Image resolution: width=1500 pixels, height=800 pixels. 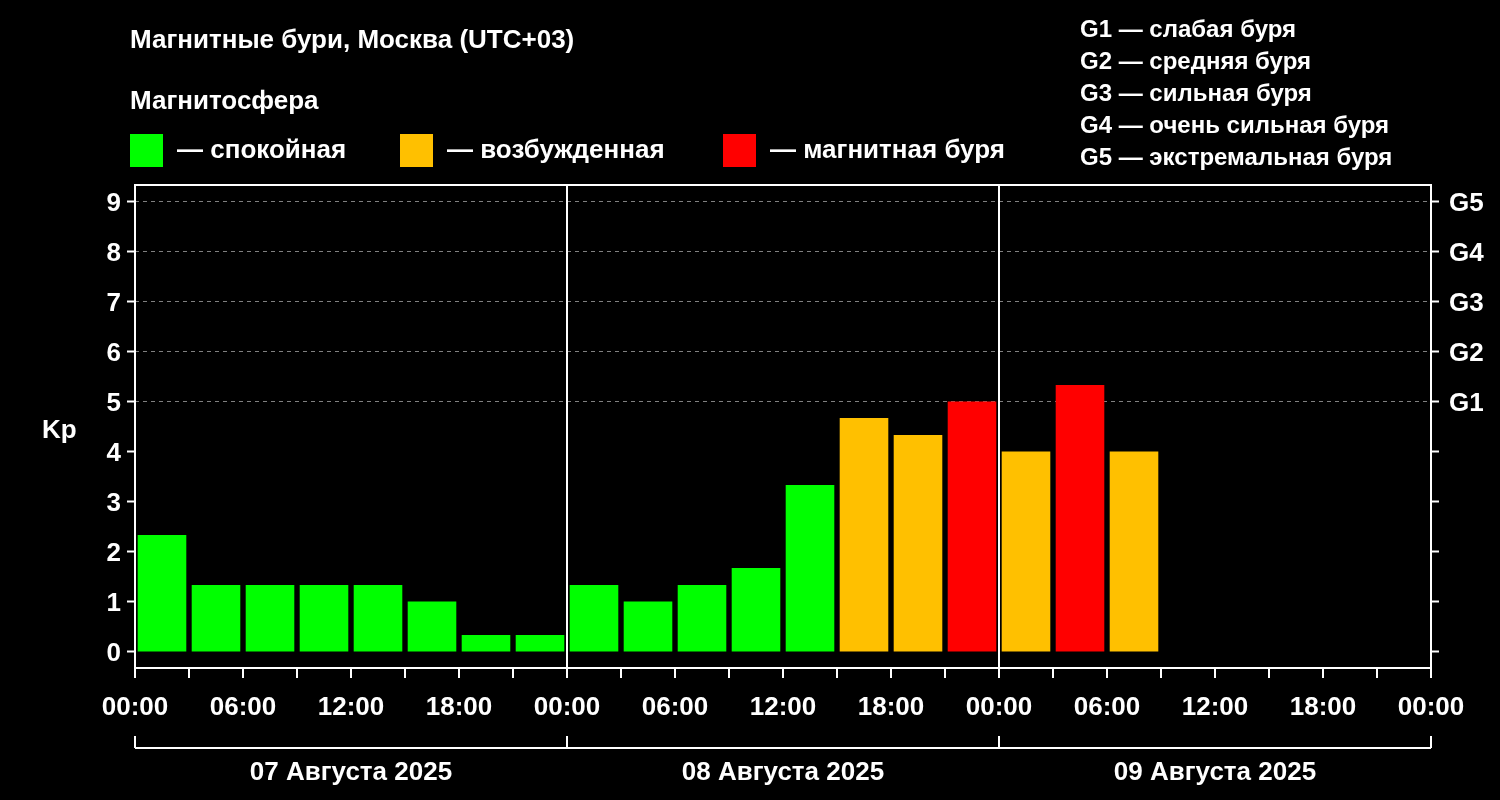 I want to click on y-tick-label: 7, so click(x=113, y=301).